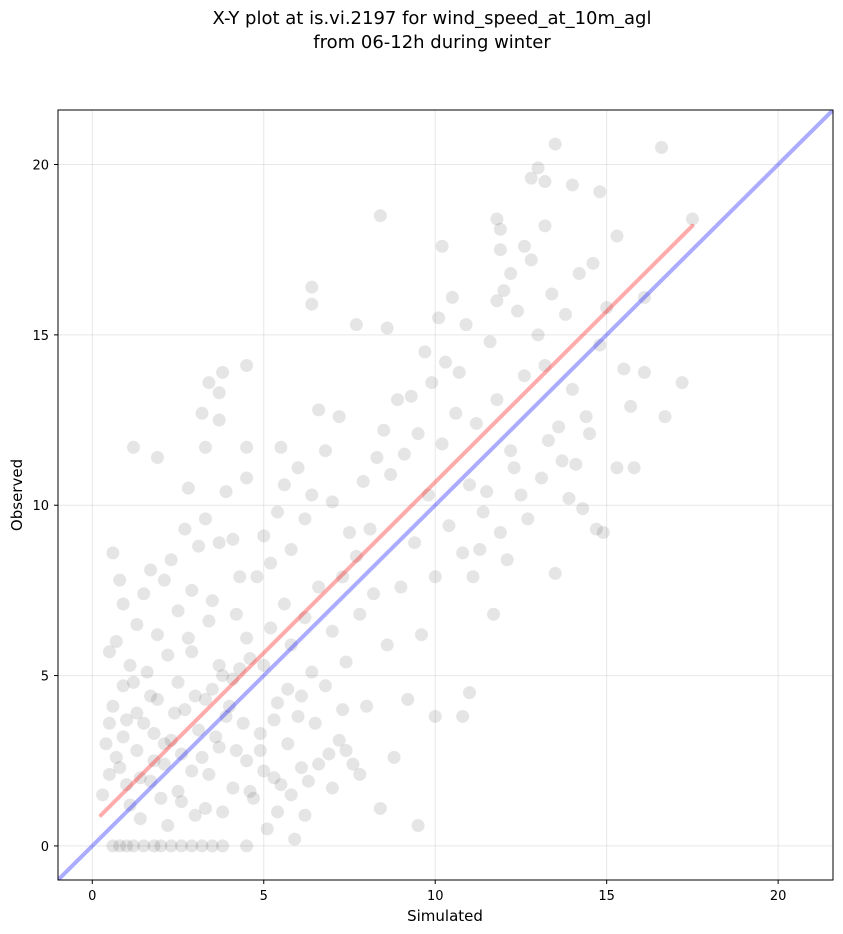  I want to click on x-tick-label-2: 10, so click(435, 896).